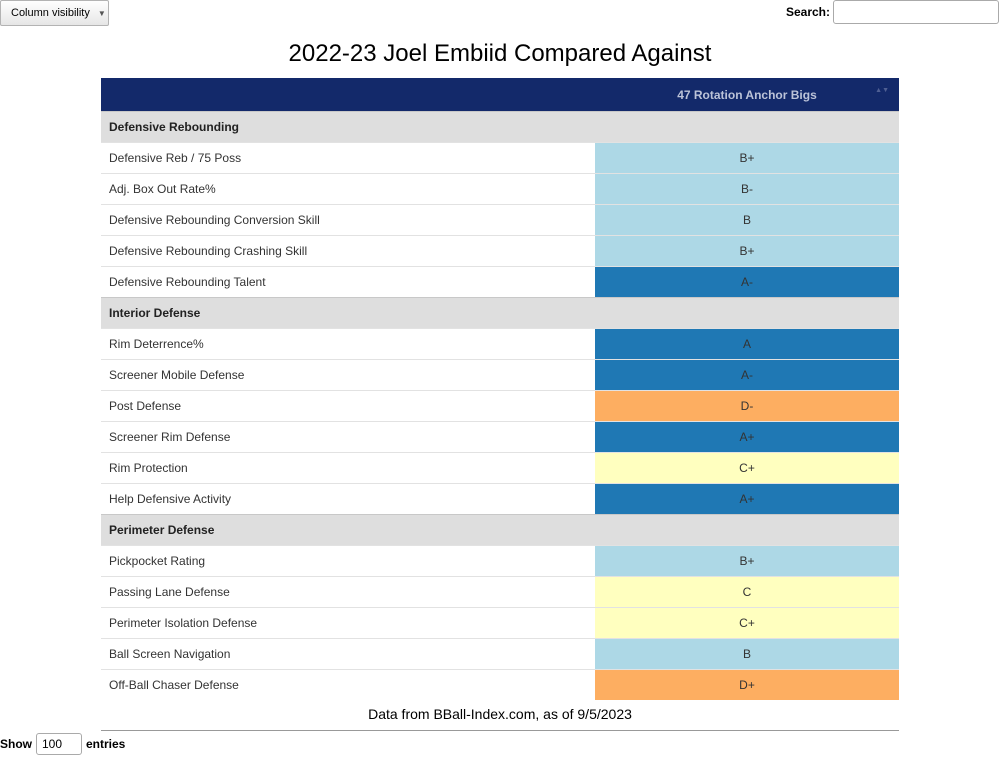 Image resolution: width=1000 pixels, height=761 pixels. I want to click on table-row: Rim Protection C+, so click(500, 468).